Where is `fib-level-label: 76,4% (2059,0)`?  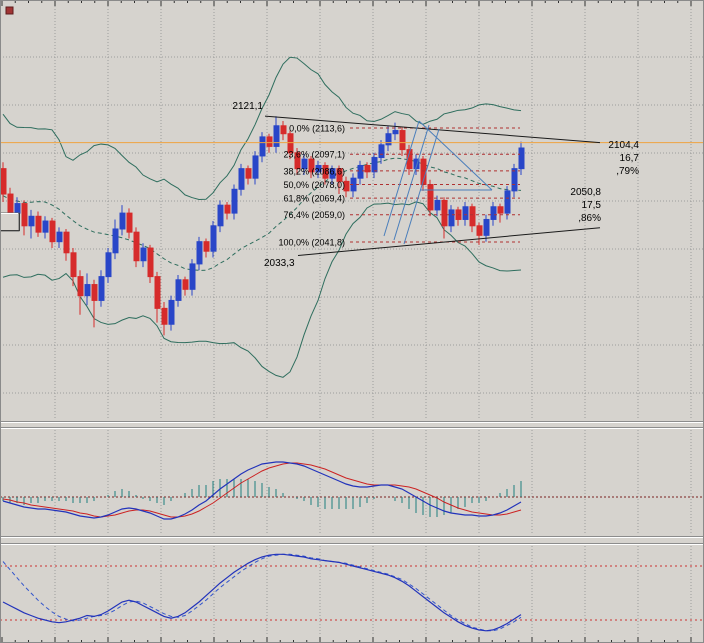
fib-level-label: 76,4% (2059,0) is located at coordinates (314, 215).